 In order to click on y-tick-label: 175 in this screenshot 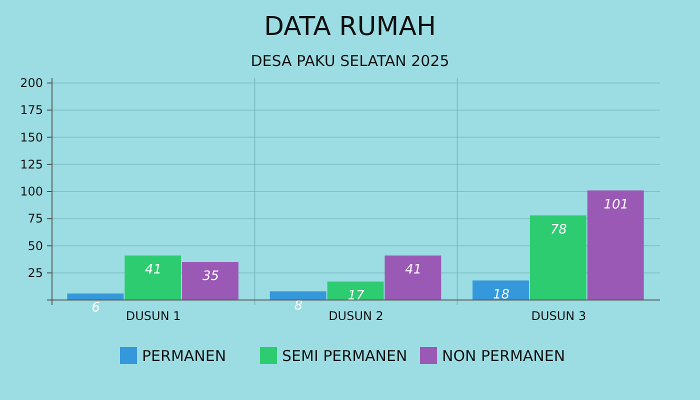, I will do `click(31, 110)`.